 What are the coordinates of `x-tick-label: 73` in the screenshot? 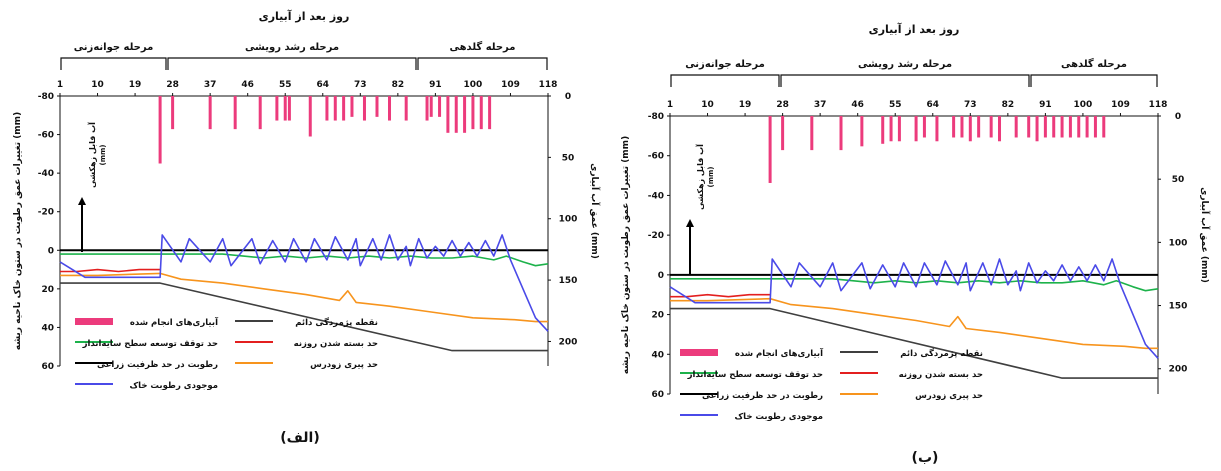 It's located at (970, 105).